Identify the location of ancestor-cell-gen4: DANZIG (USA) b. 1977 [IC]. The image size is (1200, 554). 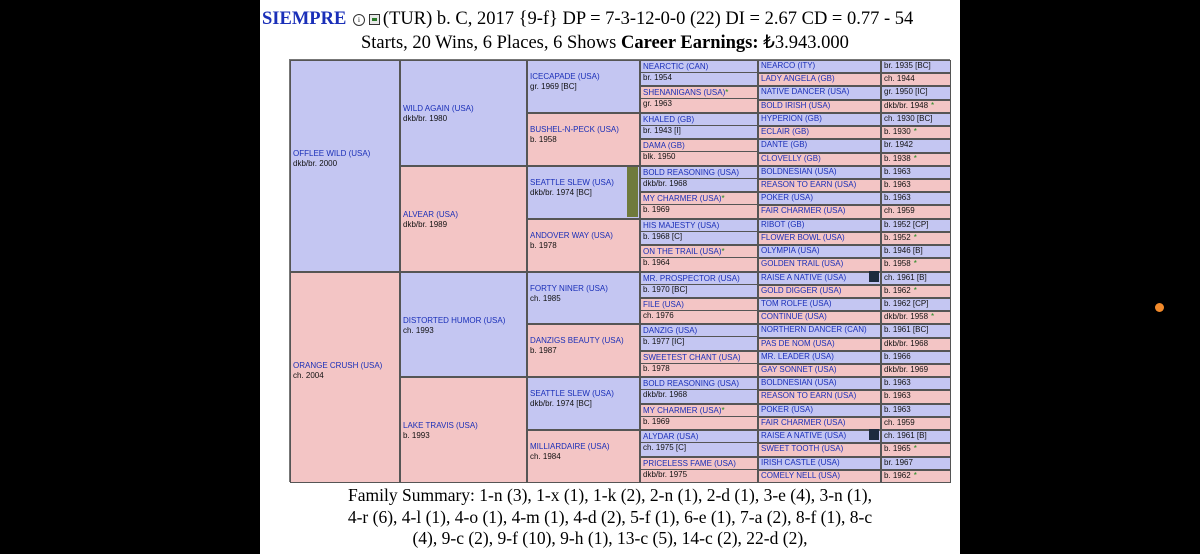
(699, 337).